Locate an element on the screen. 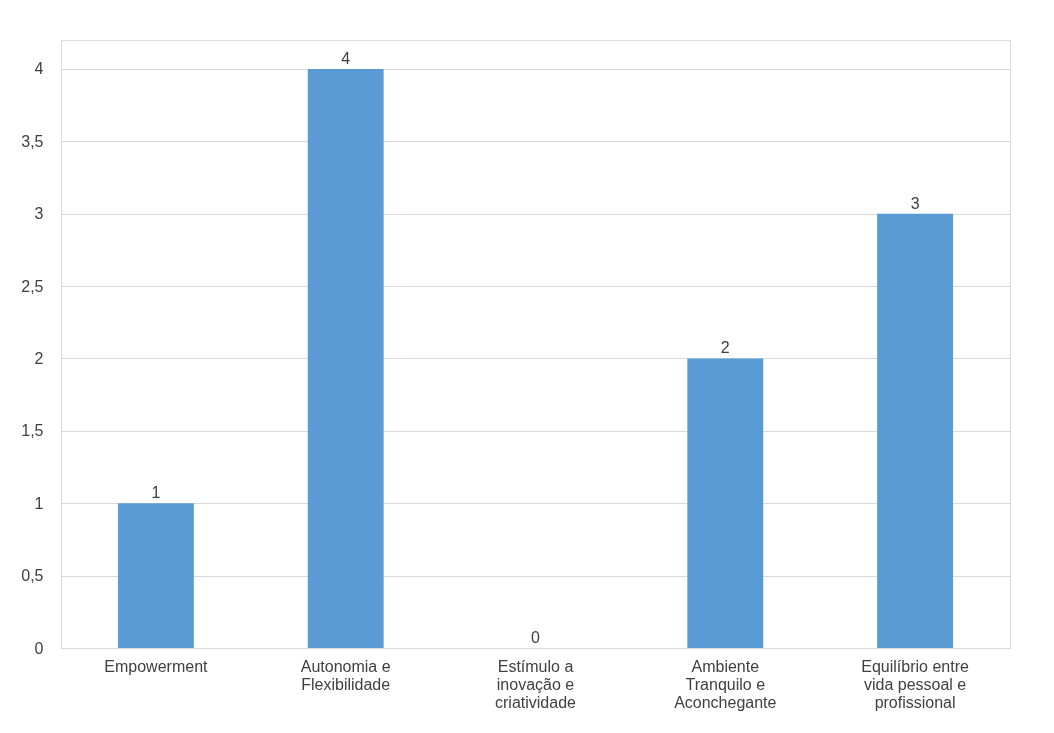 The height and width of the screenshot is (733, 1054). x-tick-label: Estímulo a inovação e criatividade is located at coordinates (536, 684).